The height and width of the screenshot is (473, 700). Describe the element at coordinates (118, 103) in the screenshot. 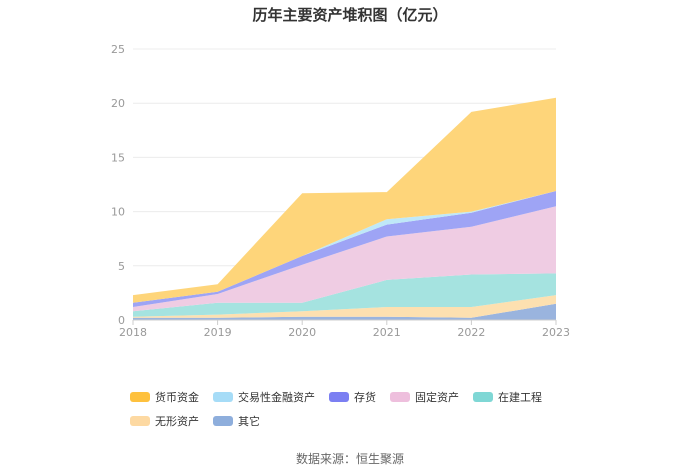

I see `y-tick-label: 20` at that location.